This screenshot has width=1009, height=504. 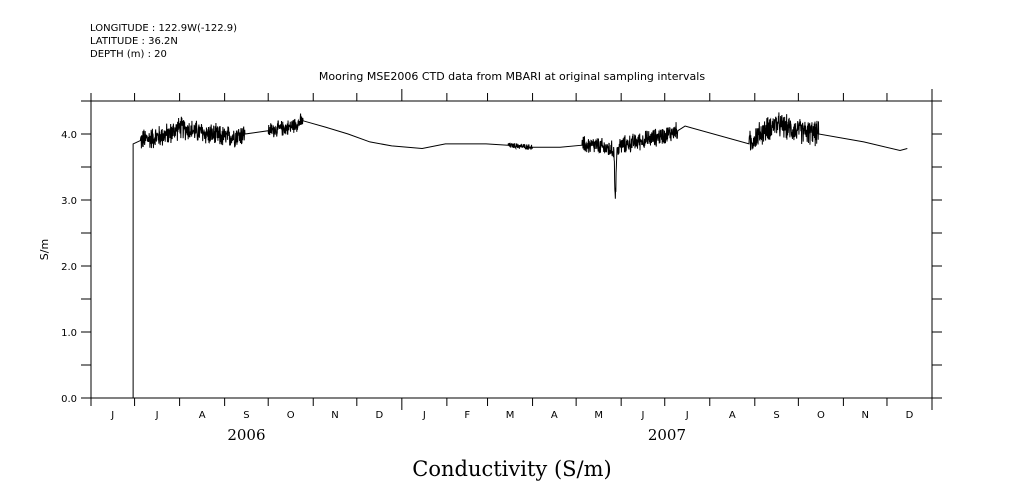 What do you see at coordinates (467, 415) in the screenshot?
I see `x-month-label: F` at bounding box center [467, 415].